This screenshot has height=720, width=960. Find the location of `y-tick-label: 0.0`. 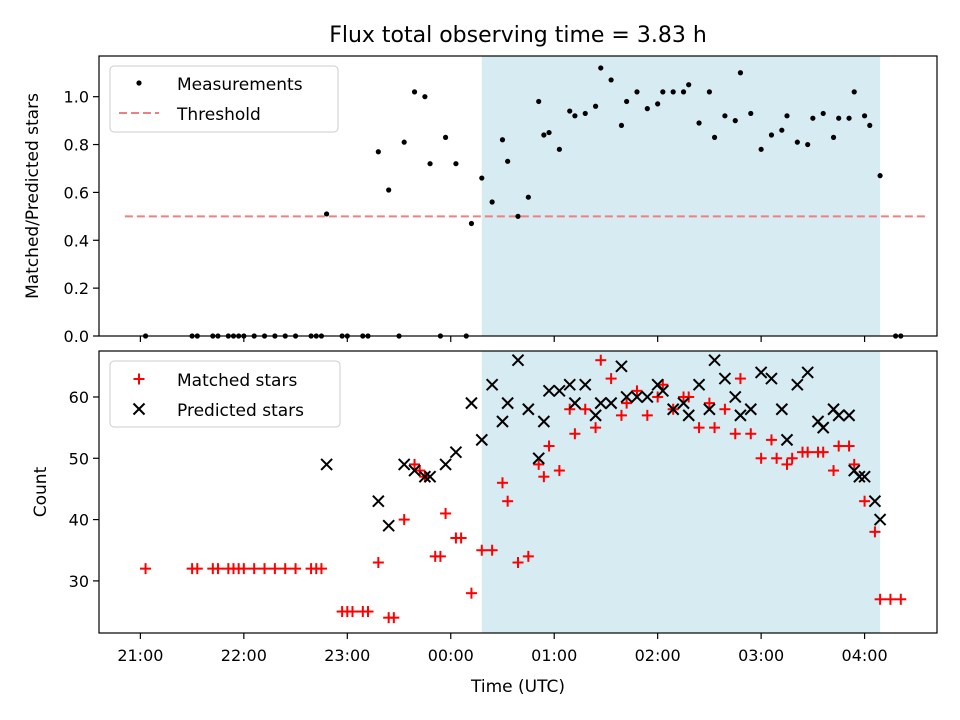

y-tick-label: 0.0 is located at coordinates (76, 336).